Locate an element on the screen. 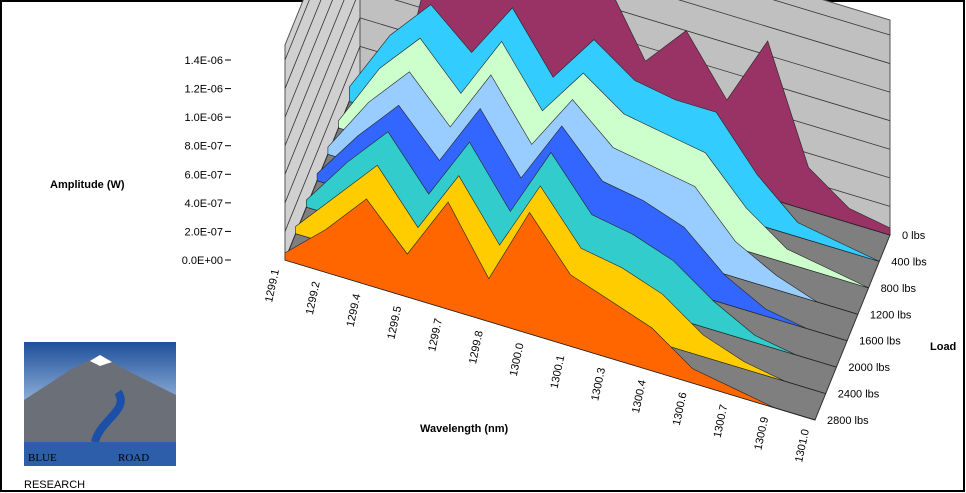  z-tick-label: 800 lbs is located at coordinates (899, 289).